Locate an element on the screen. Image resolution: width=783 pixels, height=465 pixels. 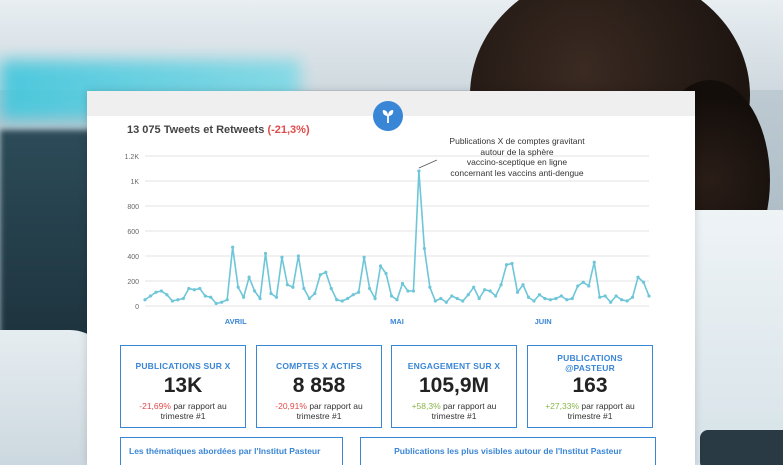
tweets-change: (-21,3%) is located at coordinates (288, 130).